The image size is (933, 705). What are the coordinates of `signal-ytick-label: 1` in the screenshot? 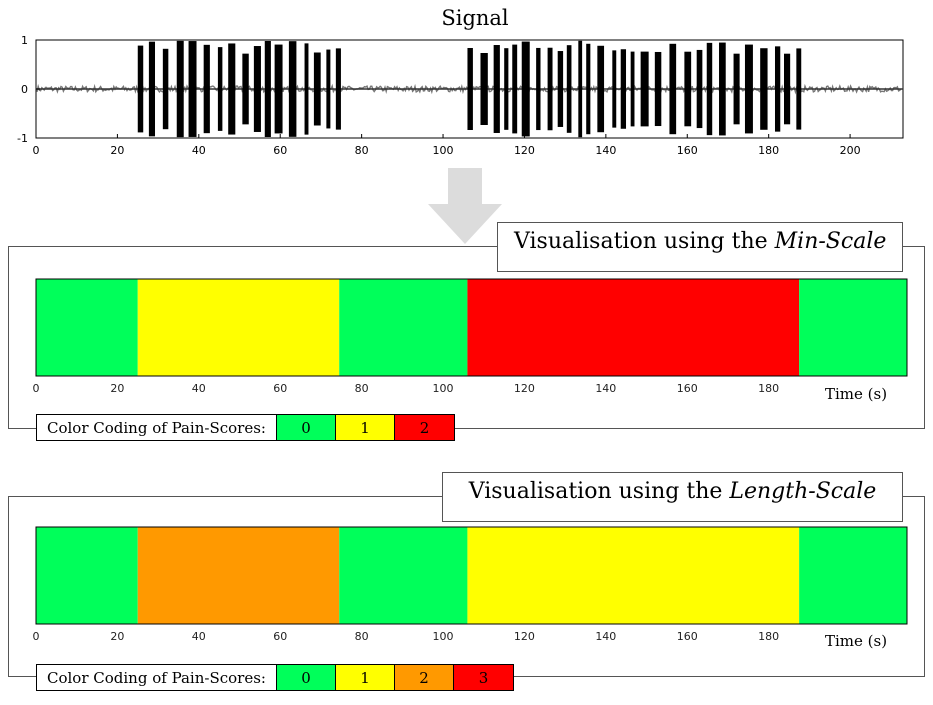 It's located at (24, 40).